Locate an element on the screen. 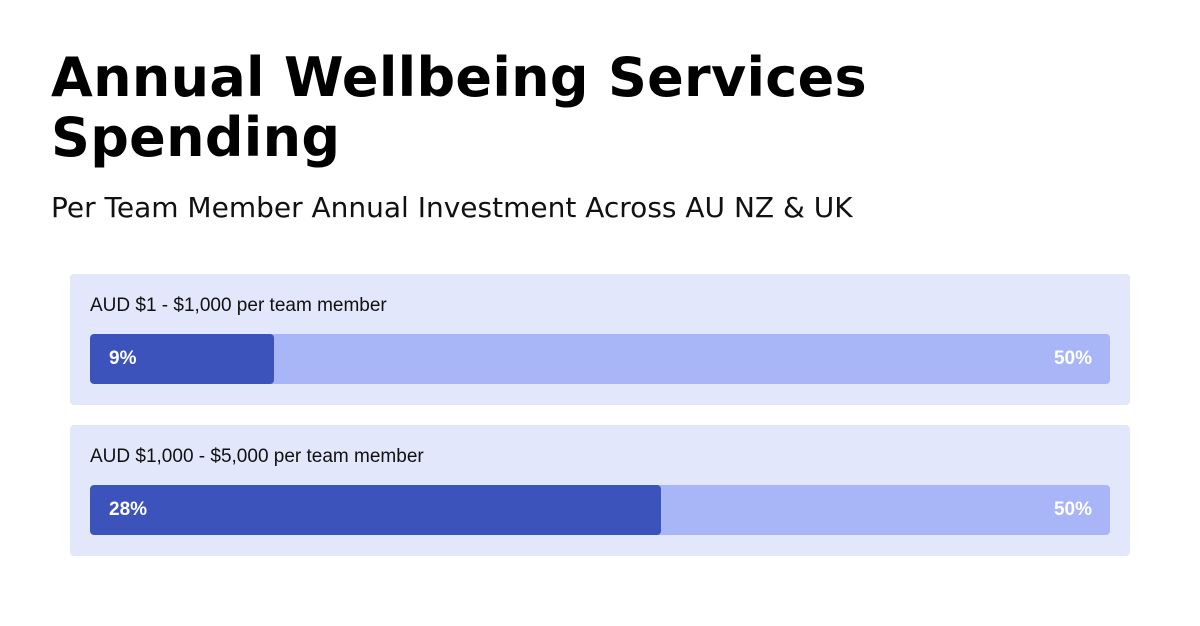 Image resolution: width=1200 pixels, height=626 pixels. chart-title: Annual Wellbeing Services Spending is located at coordinates (459, 107).